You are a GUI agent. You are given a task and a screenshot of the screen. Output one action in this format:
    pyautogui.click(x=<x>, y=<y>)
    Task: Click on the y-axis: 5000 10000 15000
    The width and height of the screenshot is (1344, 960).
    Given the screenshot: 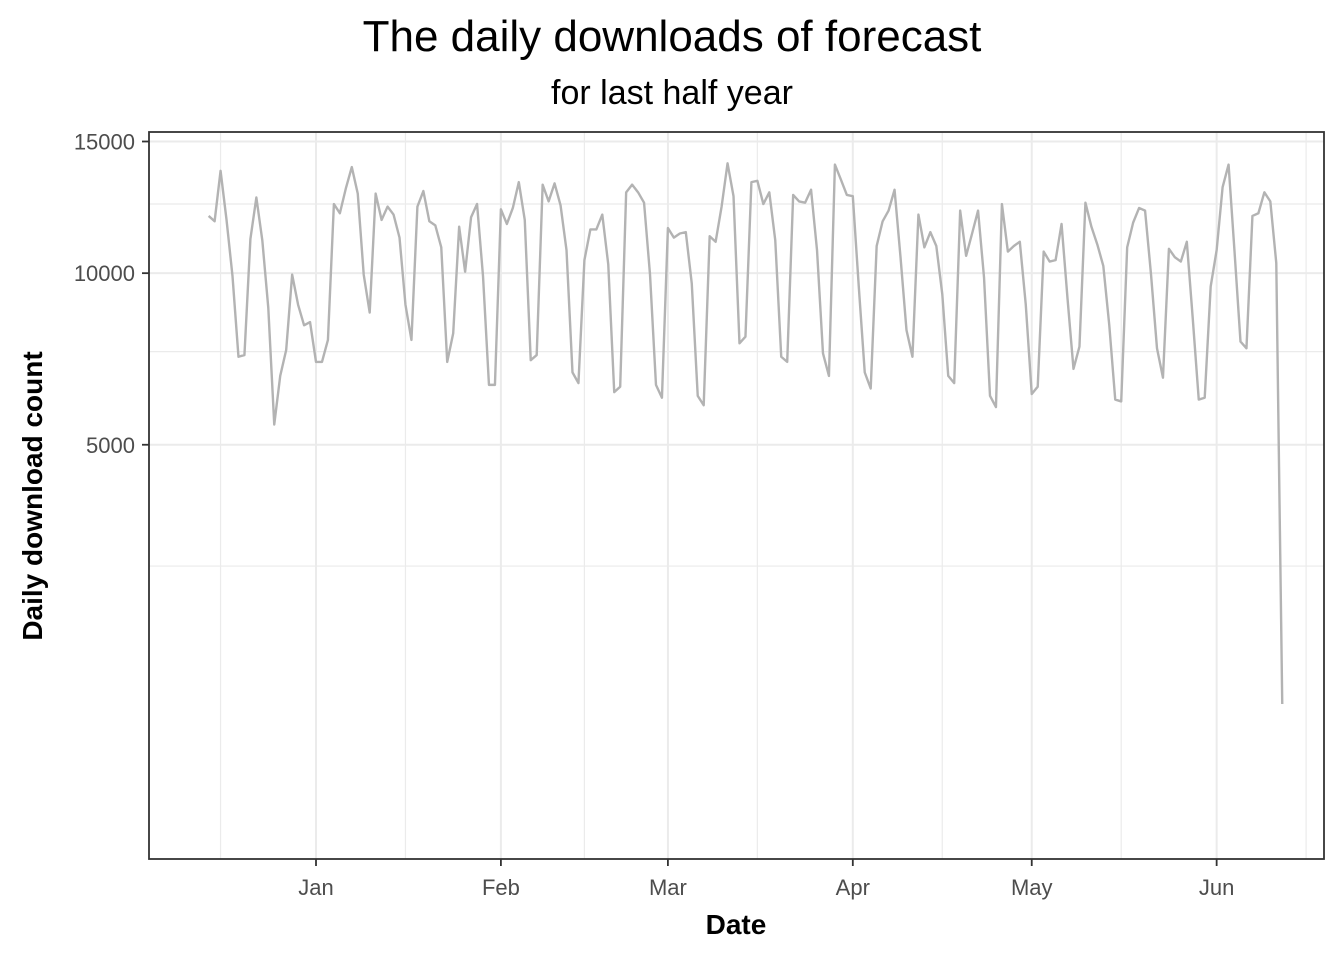 What is the action you would take?
    pyautogui.click(x=111, y=294)
    